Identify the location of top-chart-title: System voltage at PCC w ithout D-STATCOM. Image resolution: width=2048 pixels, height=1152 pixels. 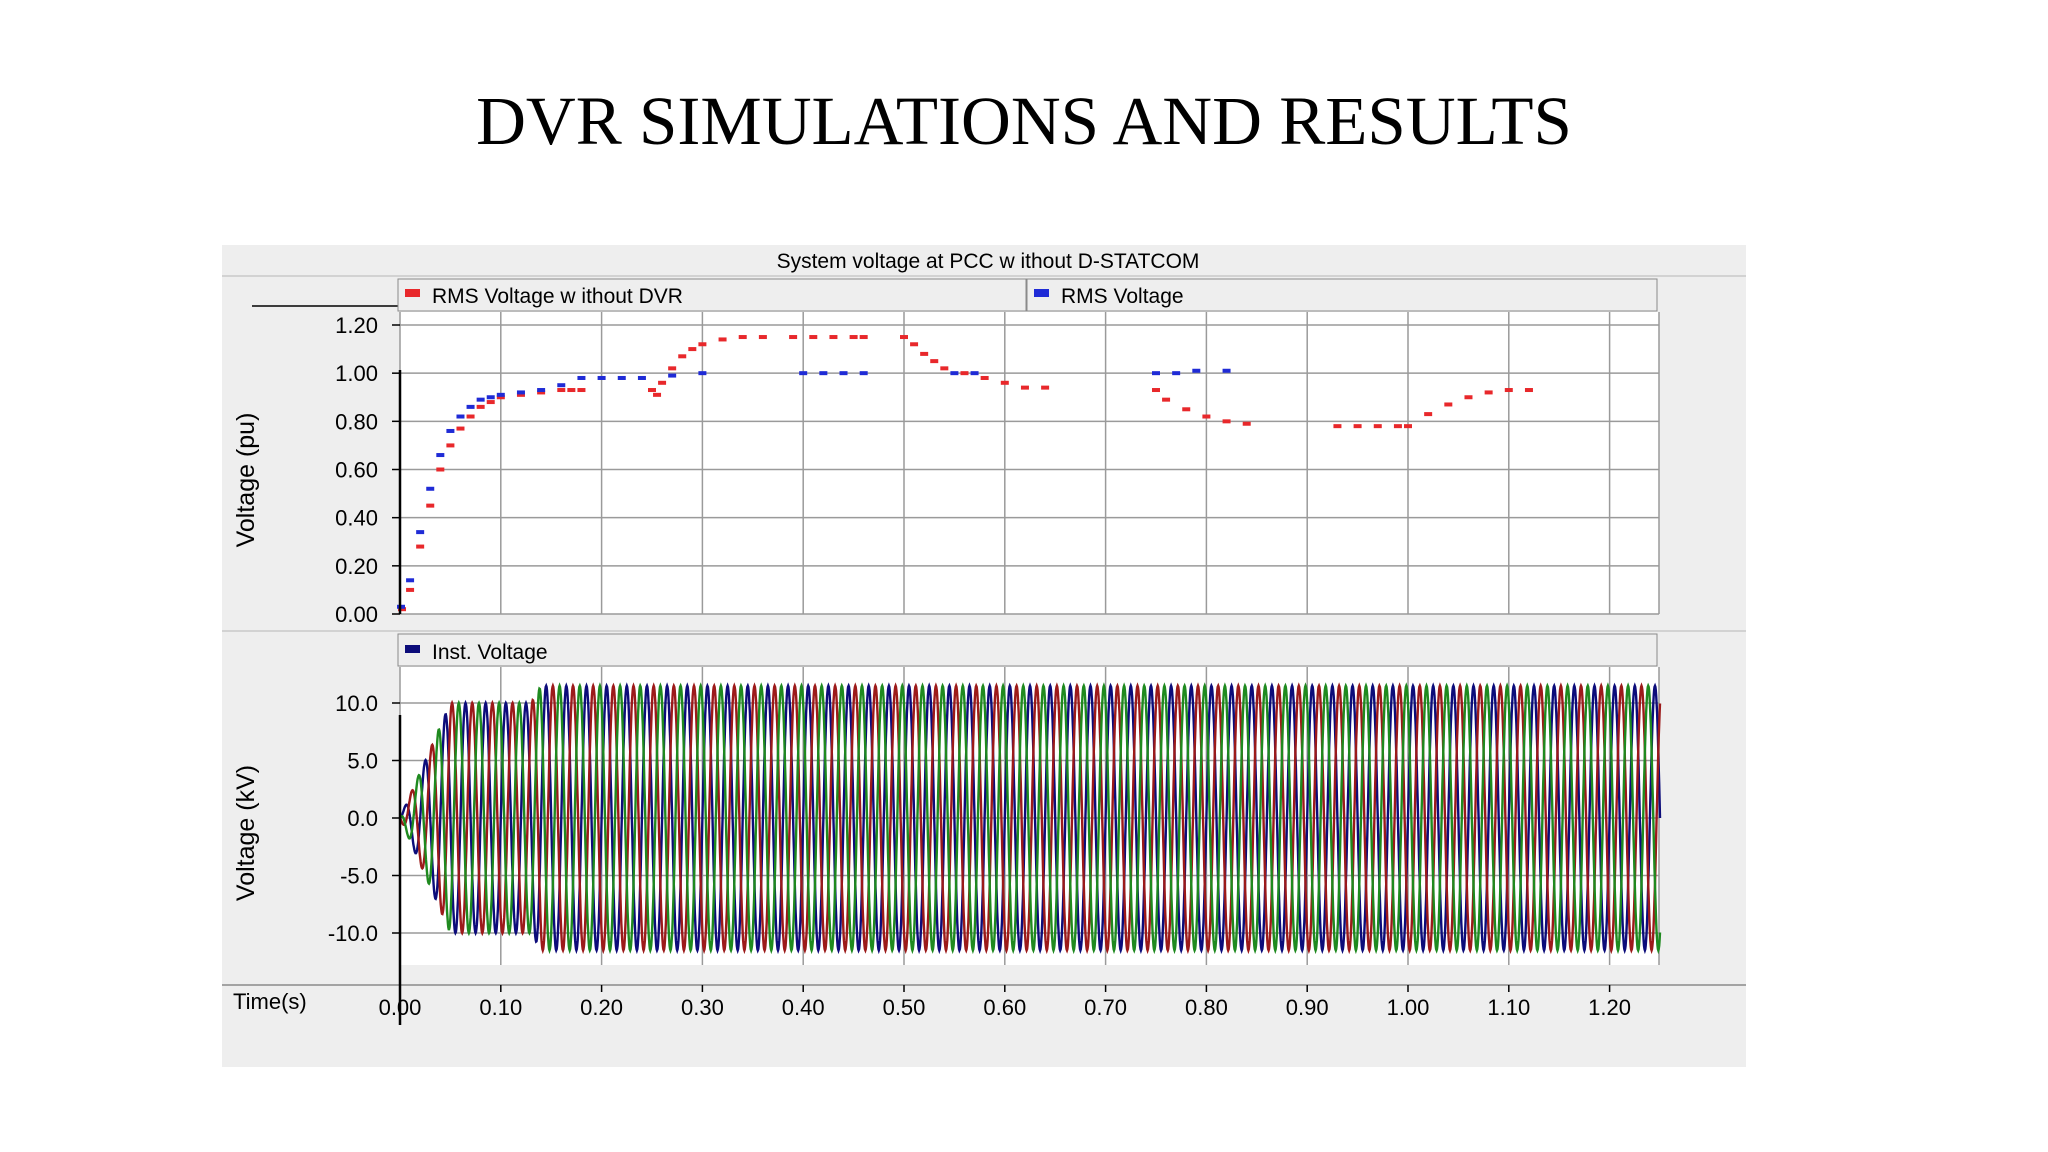
(988, 261).